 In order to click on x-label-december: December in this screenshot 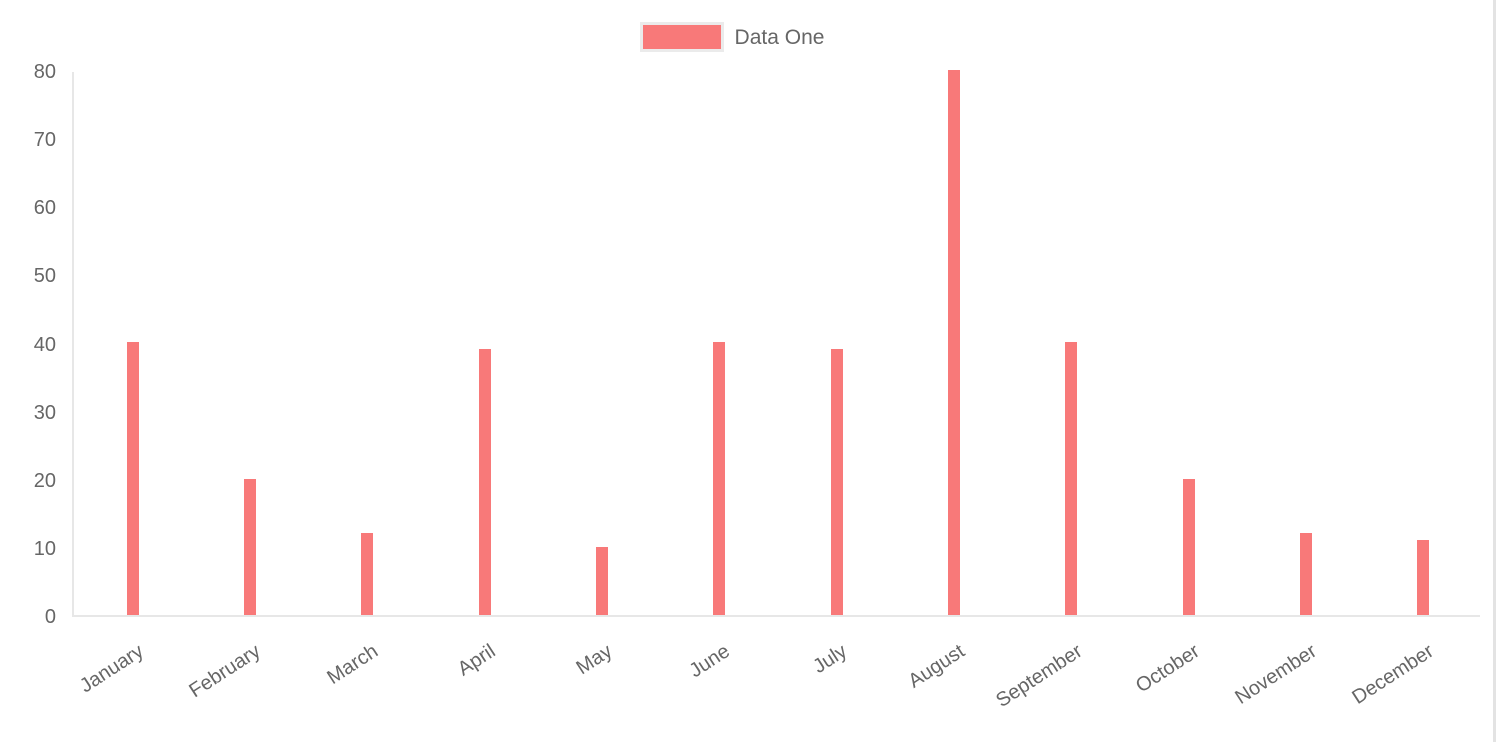, I will do `click(1393, 674)`.